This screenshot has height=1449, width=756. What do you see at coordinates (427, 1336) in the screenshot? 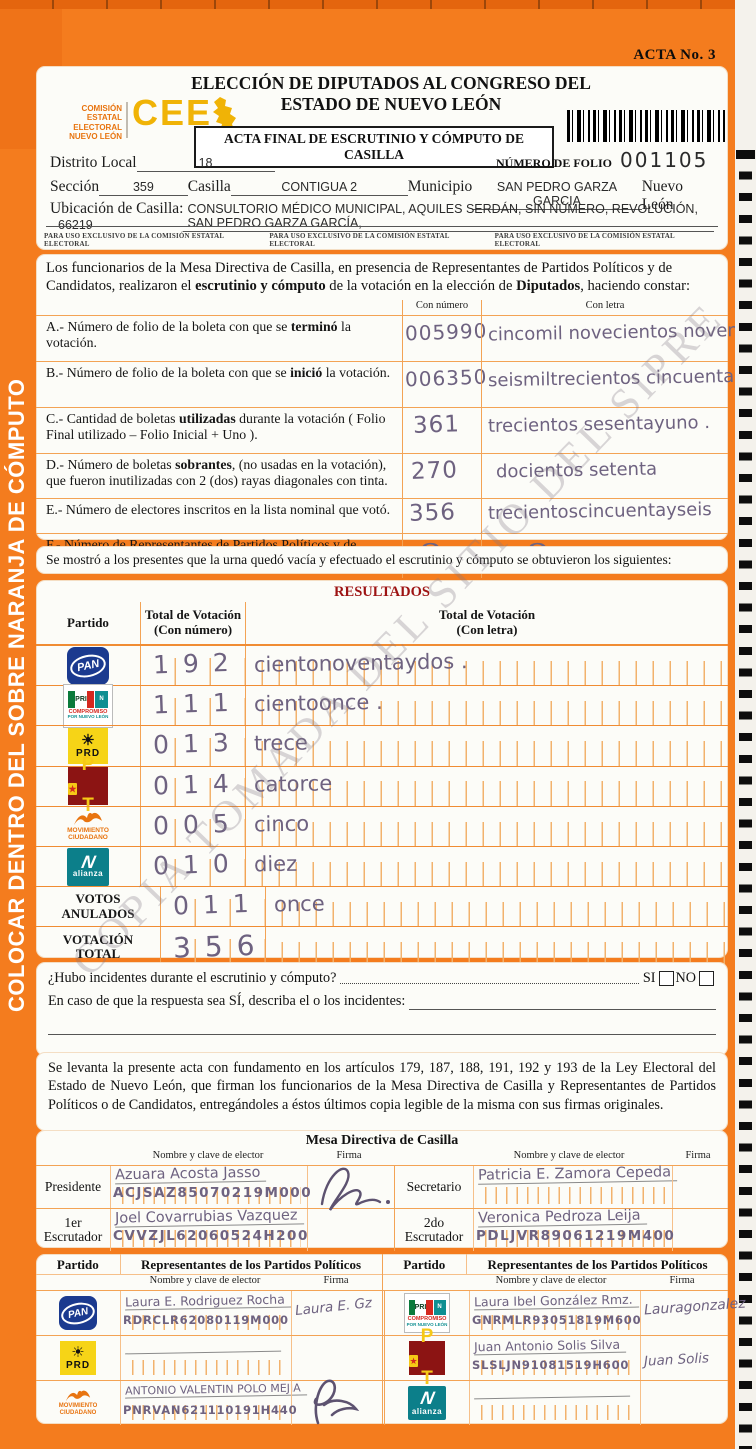
I see `pt-logo-text: P` at bounding box center [427, 1336].